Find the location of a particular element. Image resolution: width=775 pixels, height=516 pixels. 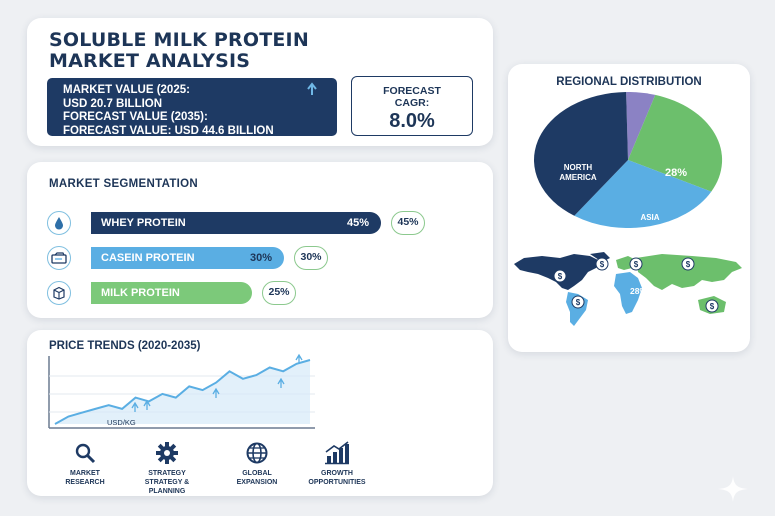

segmentation-title: MARKET SEGMENTATION is located at coordinates (124, 184).